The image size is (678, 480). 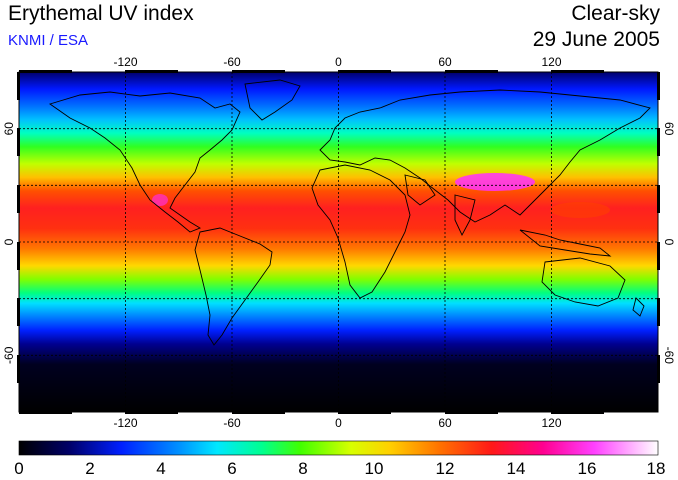 What do you see at coordinates (361, 231) in the screenshot?
I see `africa-outline` at bounding box center [361, 231].